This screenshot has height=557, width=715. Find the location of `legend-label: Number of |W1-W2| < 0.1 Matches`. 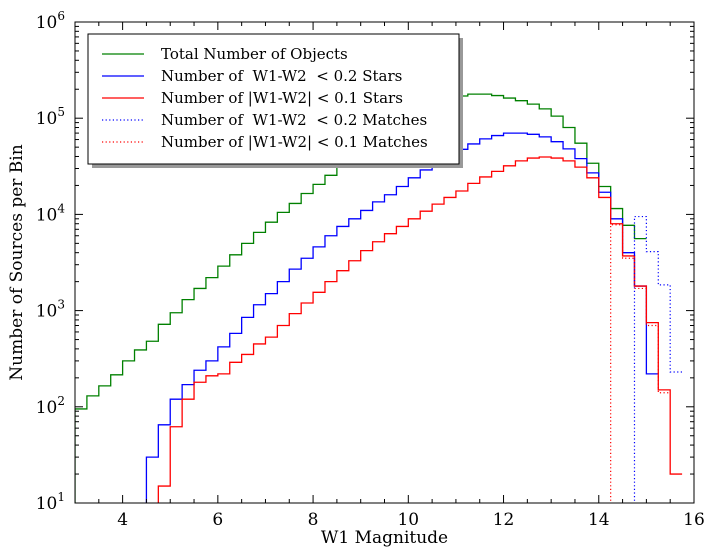

legend-label: Number of |W1-W2| < 0.1 Matches is located at coordinates (294, 142).